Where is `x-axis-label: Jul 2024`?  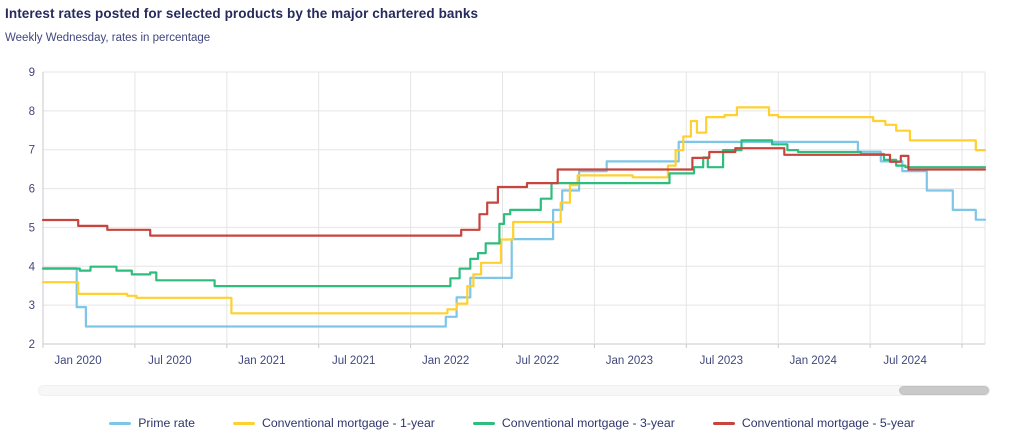 x-axis-label: Jul 2024 is located at coordinates (905, 361).